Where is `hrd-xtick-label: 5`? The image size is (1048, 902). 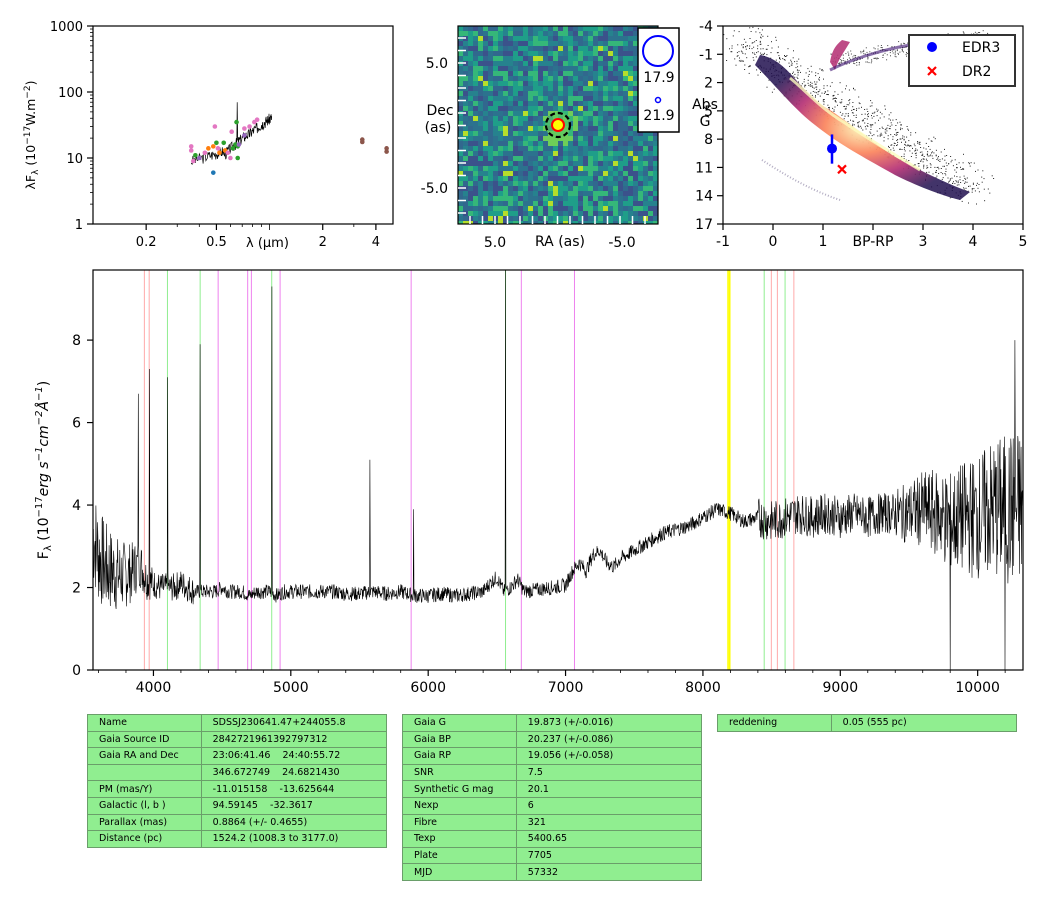 hrd-xtick-label: 5 is located at coordinates (1023, 242).